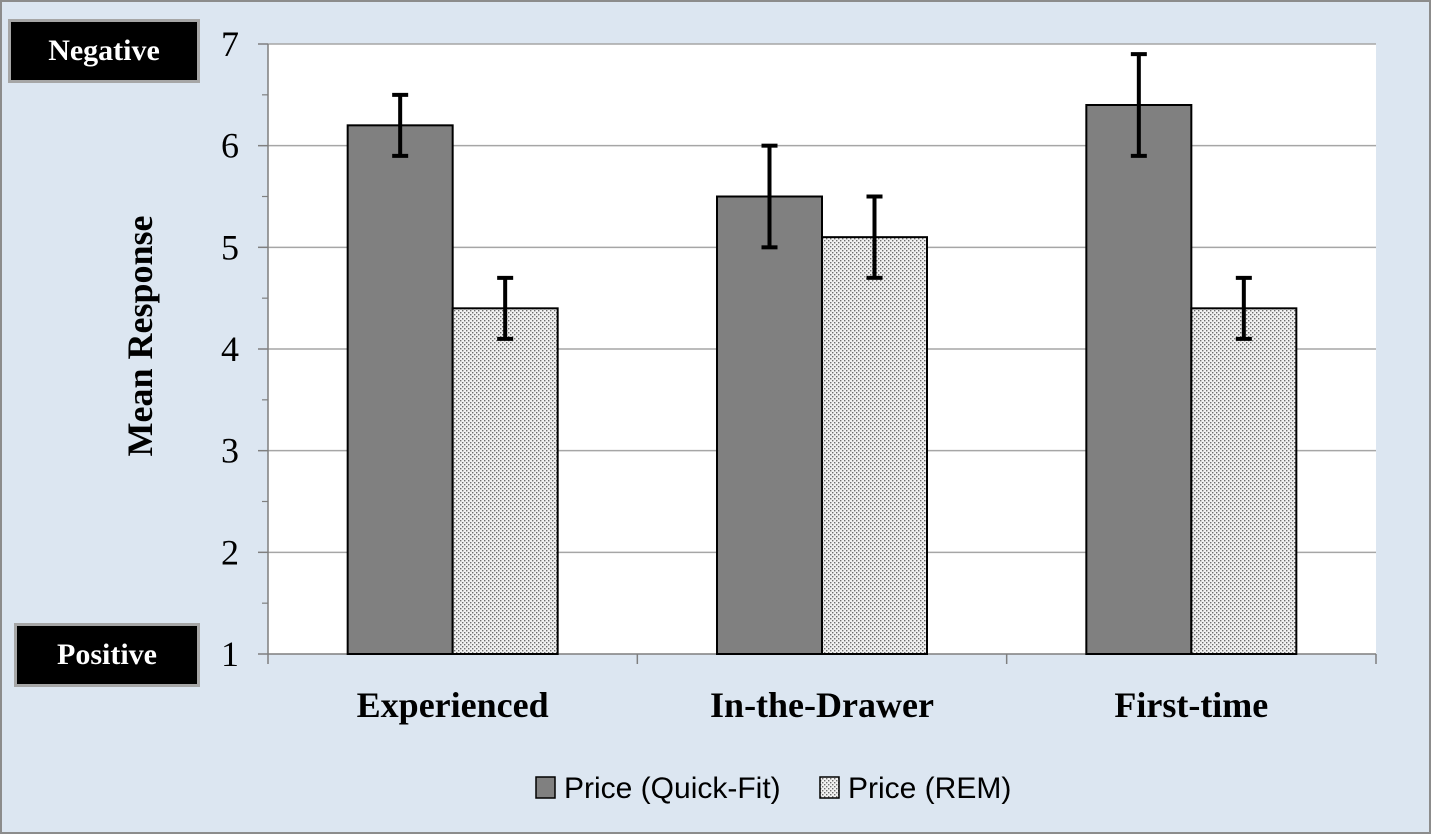 The image size is (1431, 834). Describe the element at coordinates (107, 655) in the screenshot. I see `positive-label: Positive` at that location.